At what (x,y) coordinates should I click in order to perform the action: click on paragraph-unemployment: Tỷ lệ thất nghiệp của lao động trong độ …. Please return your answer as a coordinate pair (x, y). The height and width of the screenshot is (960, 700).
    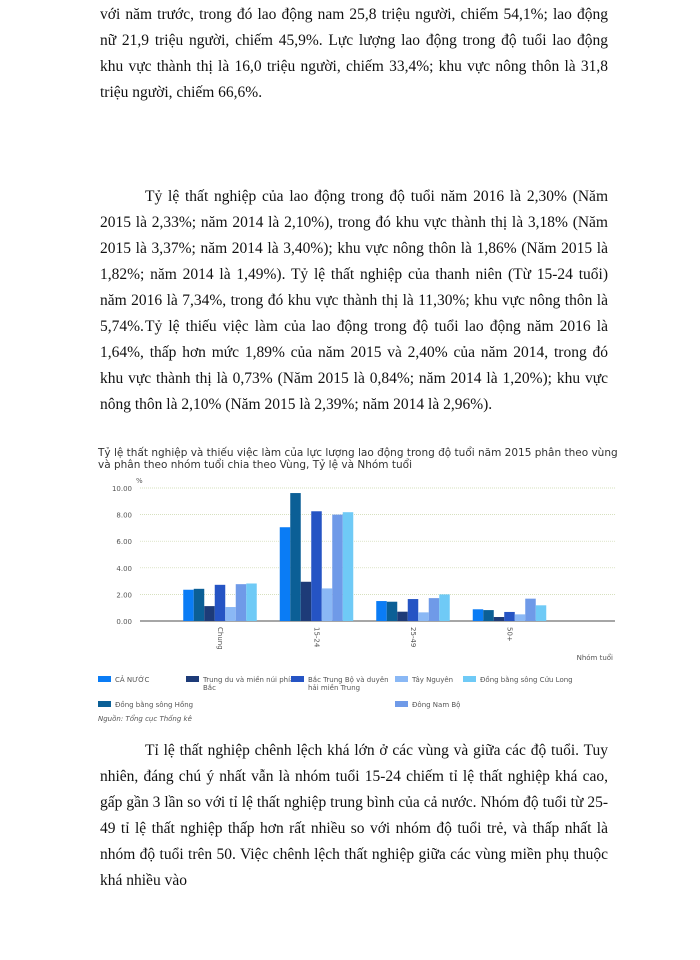
    Looking at the image, I should click on (354, 261).